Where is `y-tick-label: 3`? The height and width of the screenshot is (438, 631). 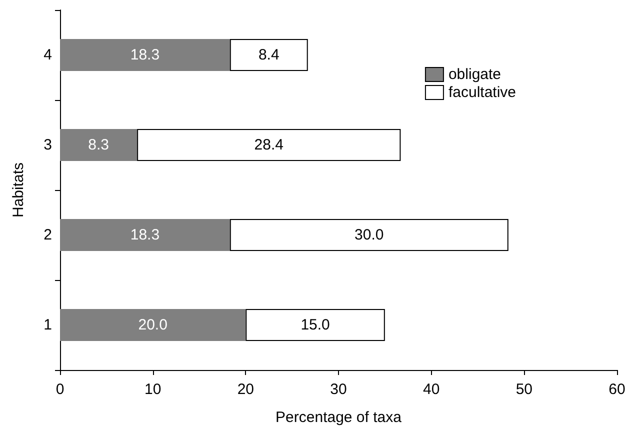 y-tick-label: 3 is located at coordinates (48, 145).